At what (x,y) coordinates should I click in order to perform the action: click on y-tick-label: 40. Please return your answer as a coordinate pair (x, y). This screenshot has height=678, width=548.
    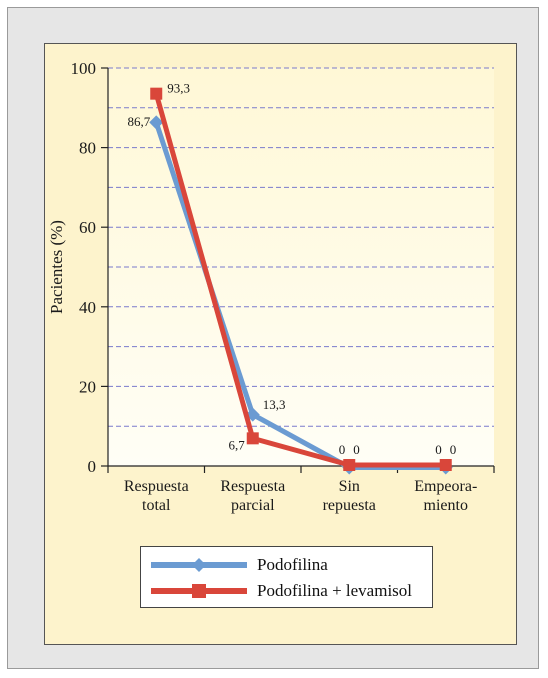
    Looking at the image, I should click on (87, 307).